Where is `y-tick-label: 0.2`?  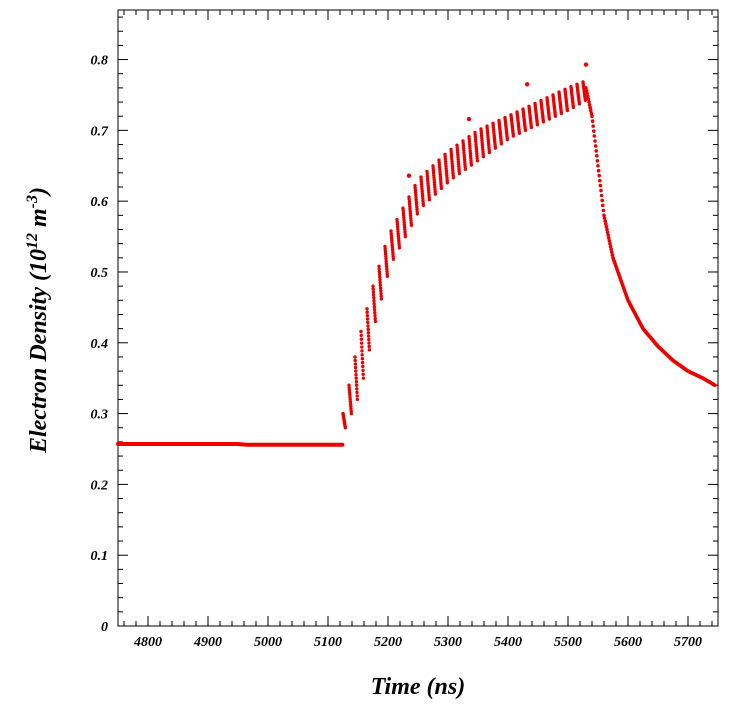 y-tick-label: 0.2 is located at coordinates (100, 485).